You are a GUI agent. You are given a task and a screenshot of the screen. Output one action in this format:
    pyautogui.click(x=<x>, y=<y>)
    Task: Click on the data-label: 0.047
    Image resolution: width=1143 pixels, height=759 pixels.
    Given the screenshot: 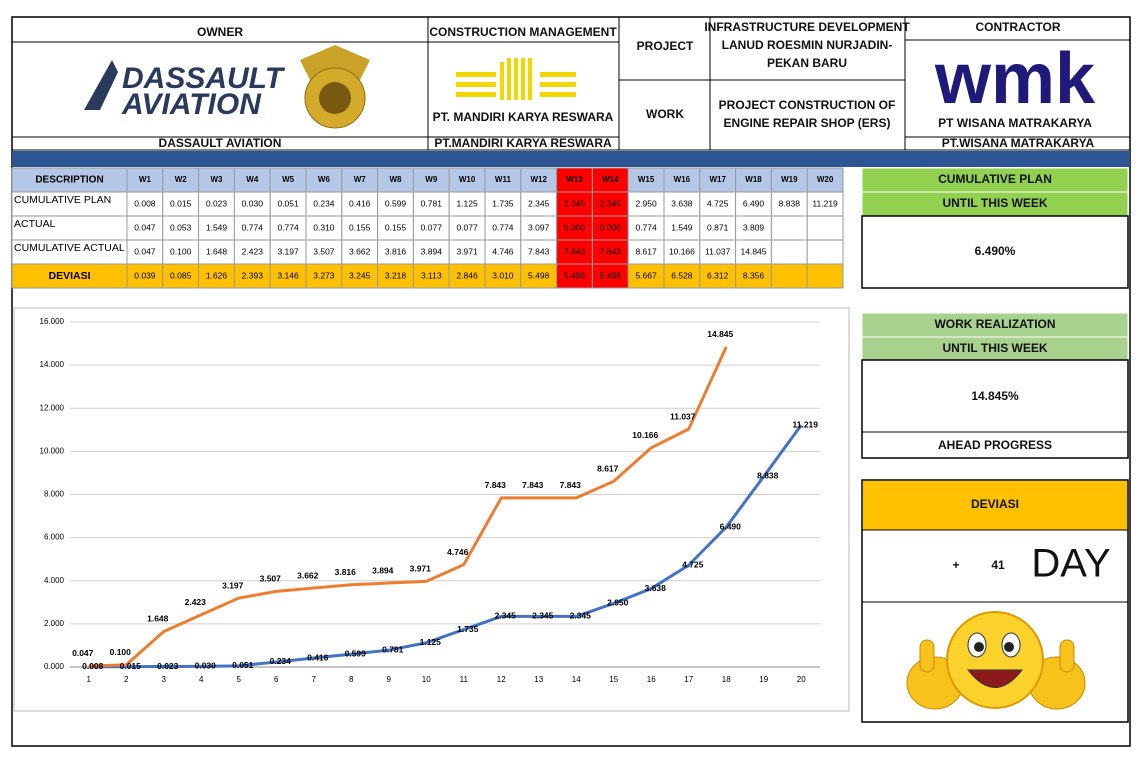 What is the action you would take?
    pyautogui.click(x=83, y=653)
    